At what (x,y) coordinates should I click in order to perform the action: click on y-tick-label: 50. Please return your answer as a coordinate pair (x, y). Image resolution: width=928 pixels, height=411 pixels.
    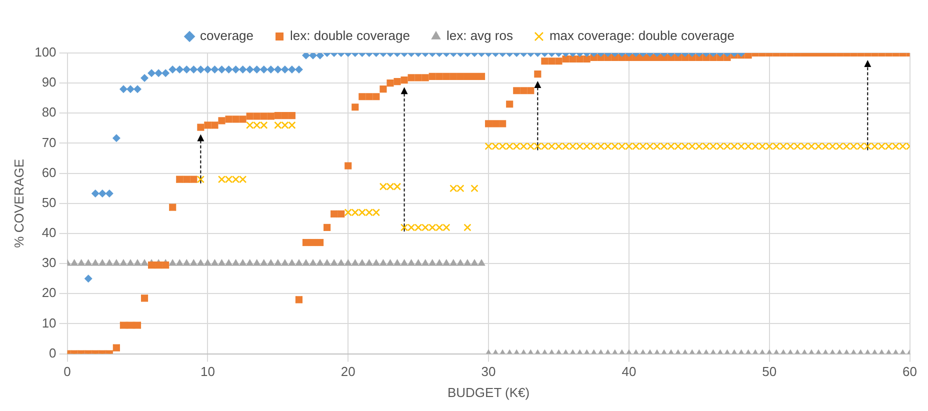
    Looking at the image, I should click on (49, 202).